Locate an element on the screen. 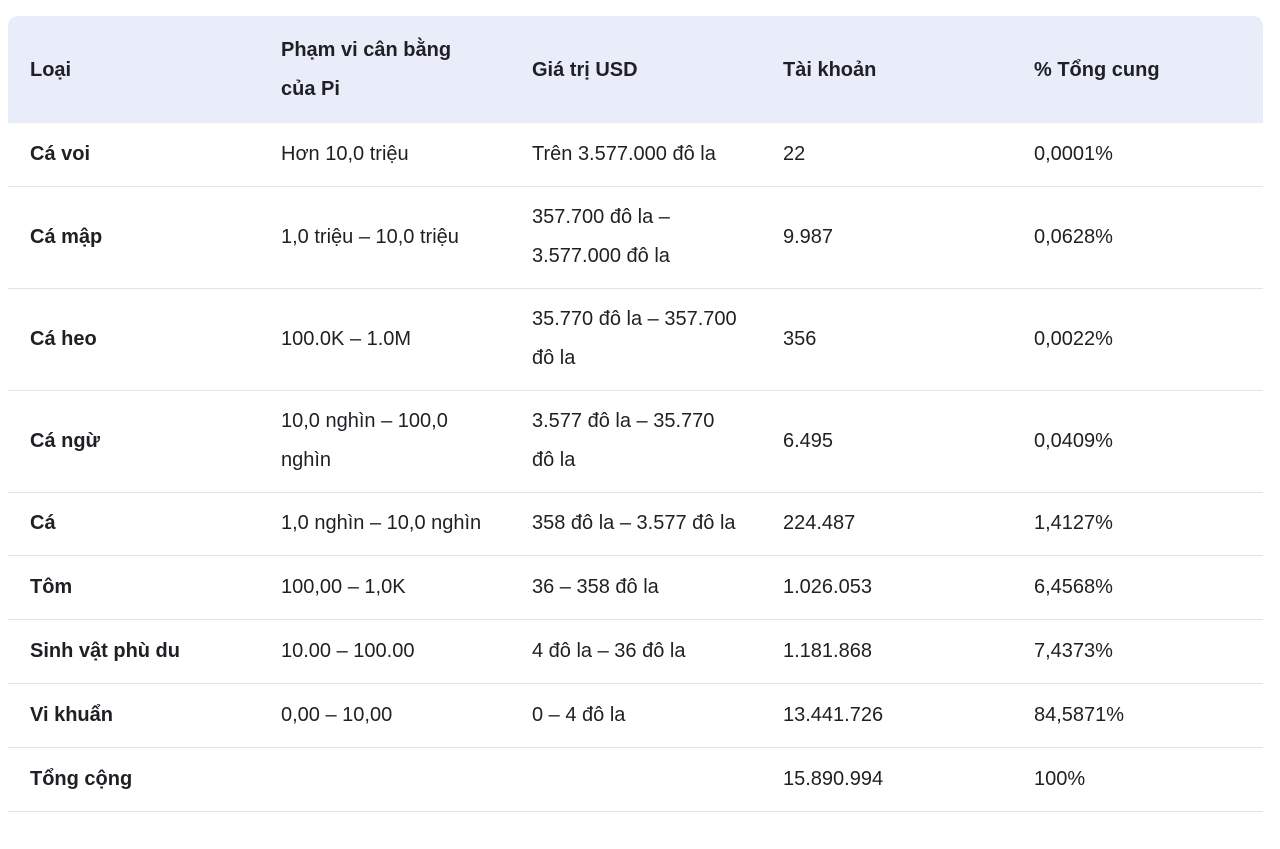 The image size is (1280, 849). cell-usd-value: 4 đô la – 36 đô la is located at coordinates (635, 651).